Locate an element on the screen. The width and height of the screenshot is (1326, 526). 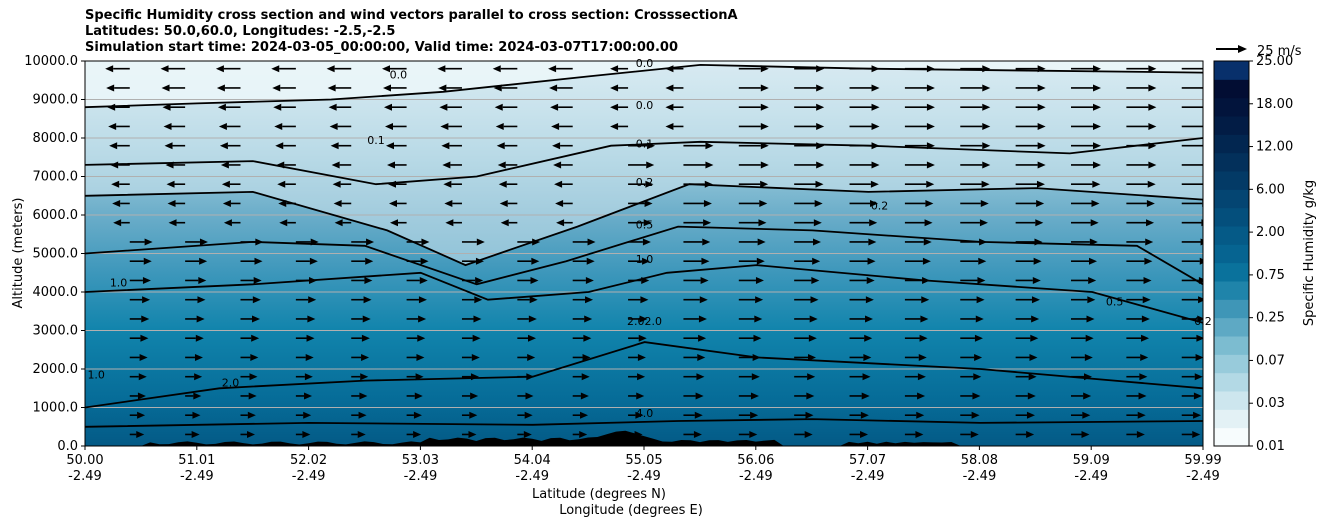
very-dry-region-fill is located at coordinates (644, 84).